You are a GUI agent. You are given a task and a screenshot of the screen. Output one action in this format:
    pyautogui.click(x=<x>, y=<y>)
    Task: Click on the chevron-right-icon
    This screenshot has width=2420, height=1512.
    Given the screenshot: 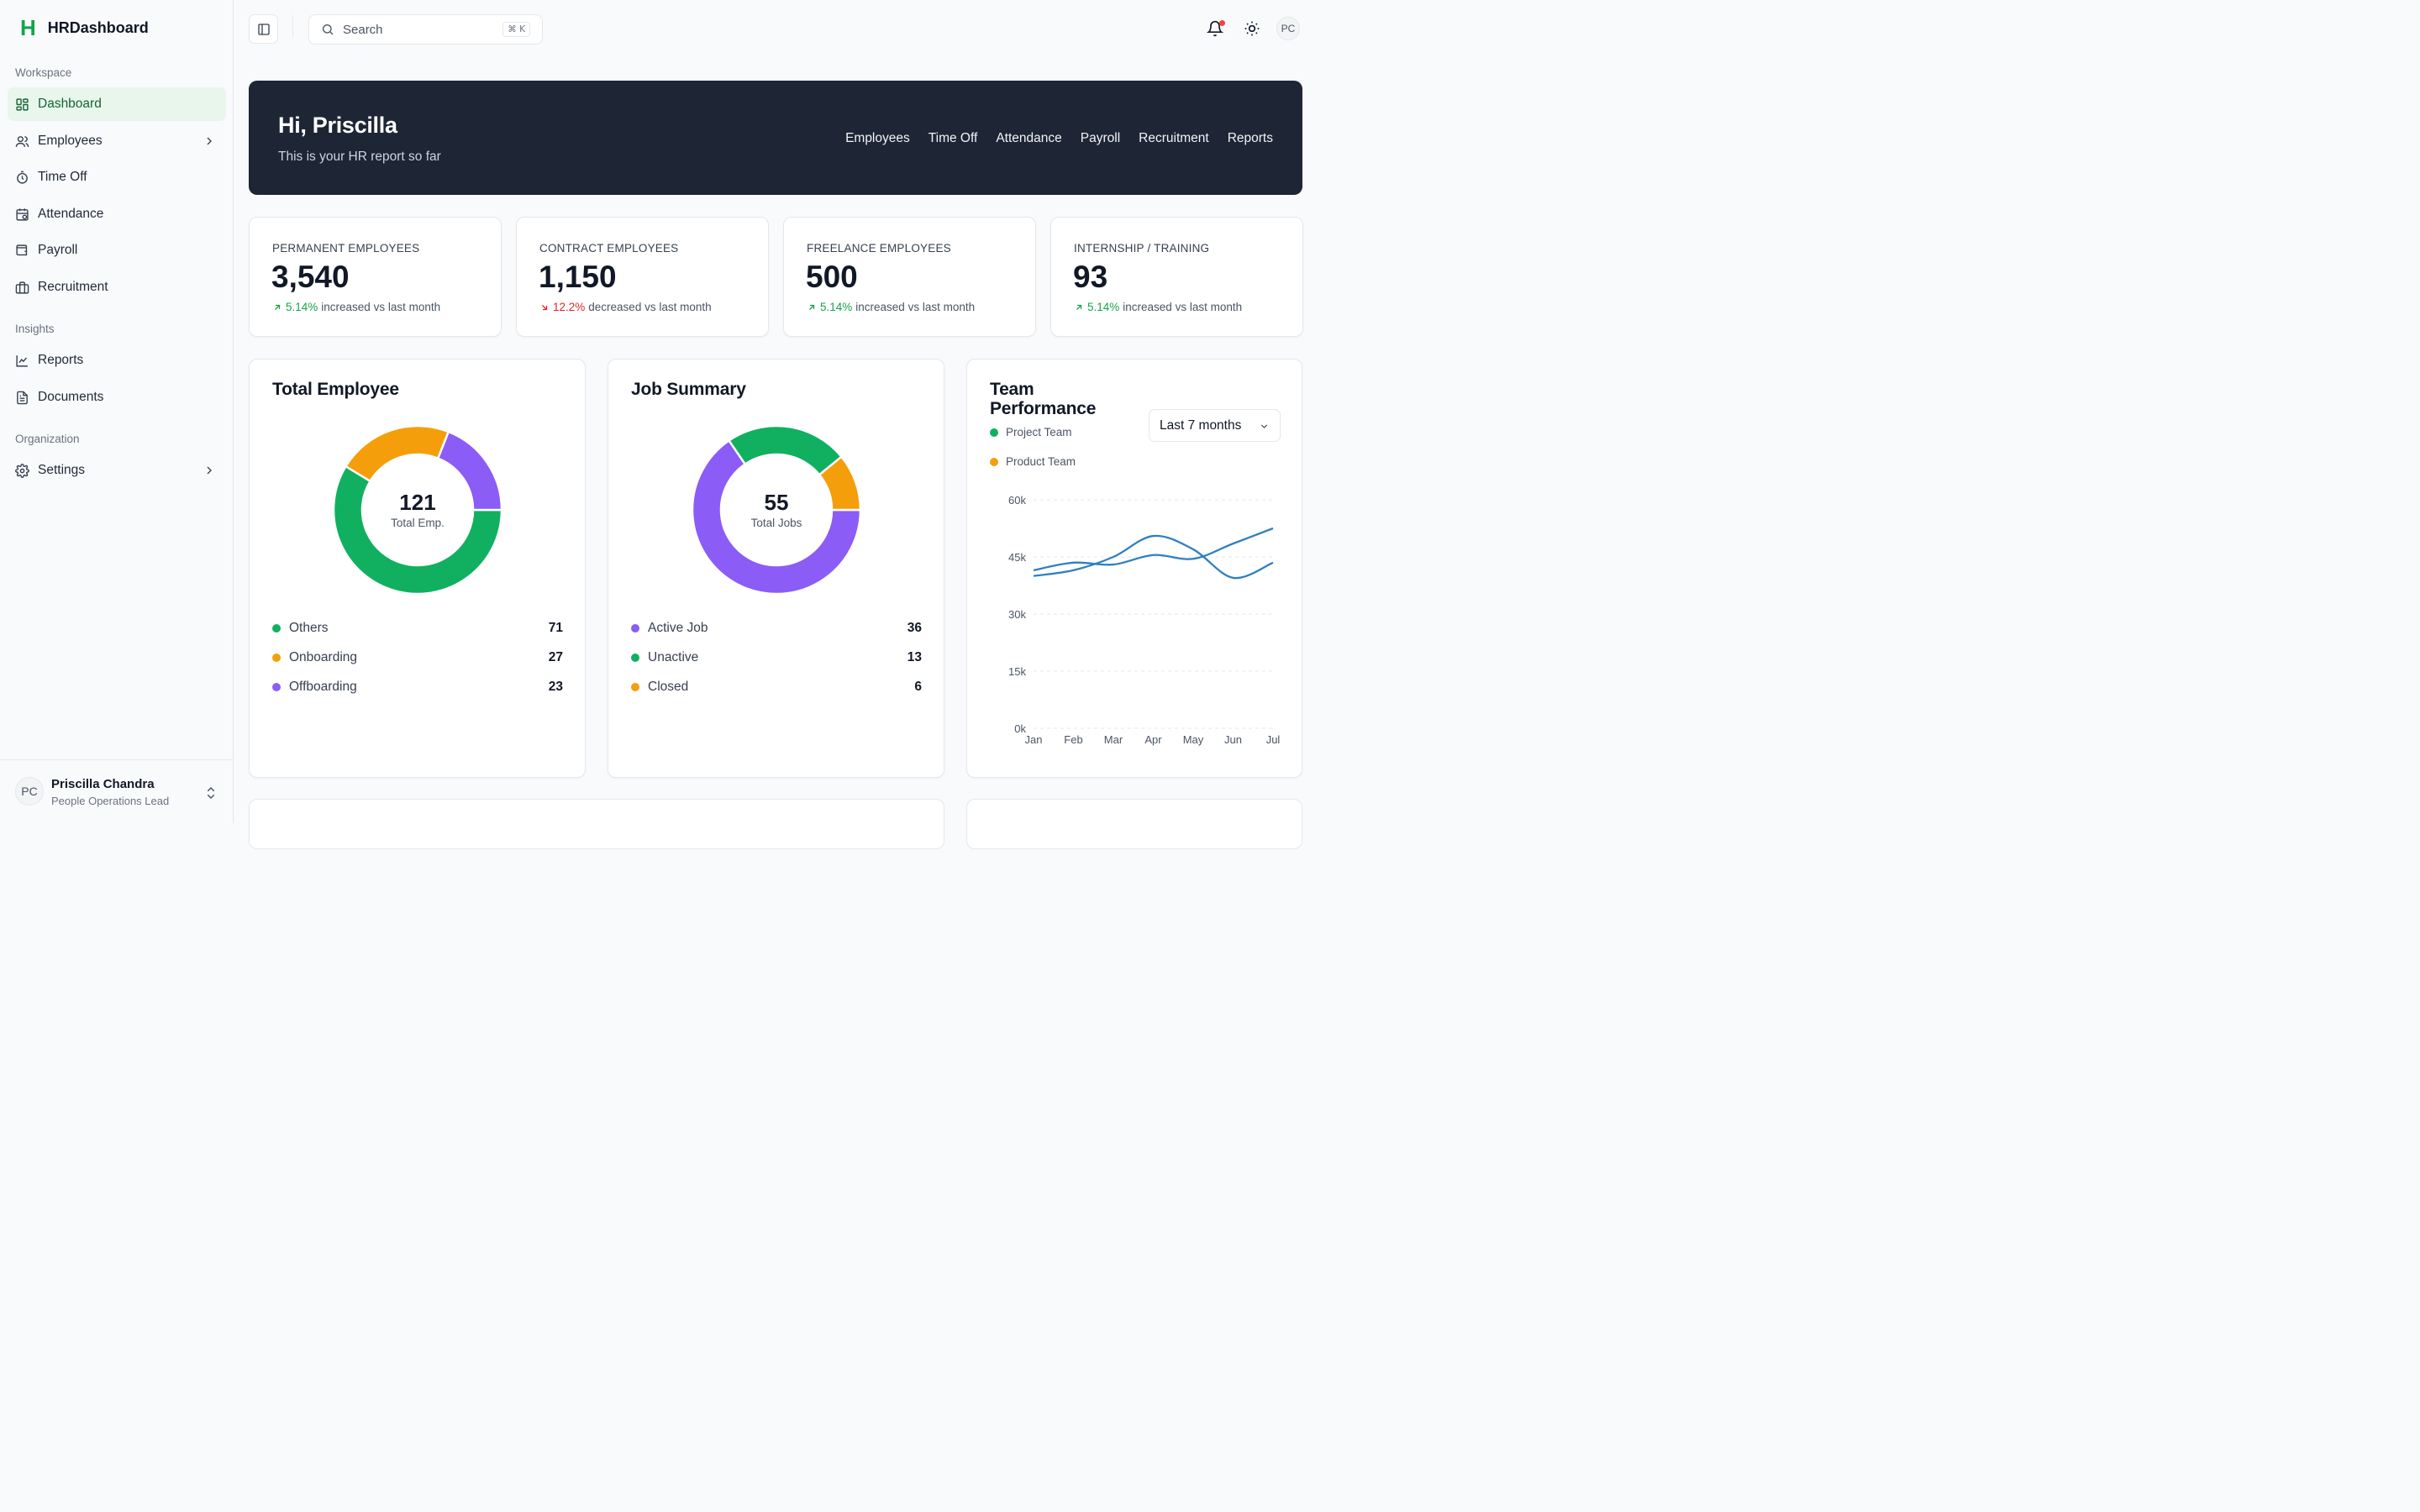 What is the action you would take?
    pyautogui.click(x=210, y=470)
    